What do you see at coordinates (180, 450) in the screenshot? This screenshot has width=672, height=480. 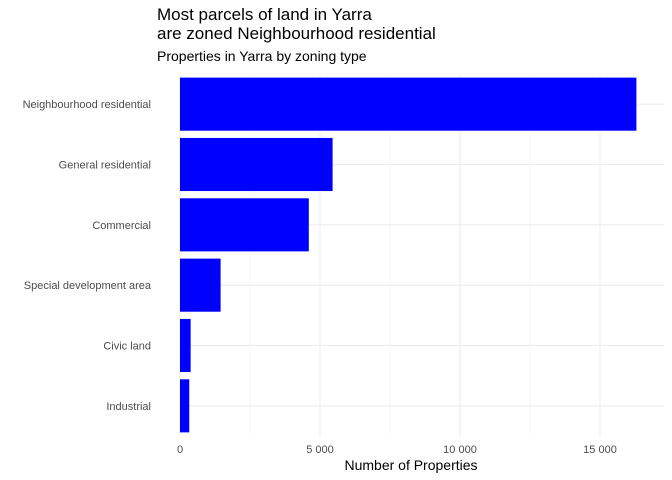 I see `x-tick-label: 0` at bounding box center [180, 450].